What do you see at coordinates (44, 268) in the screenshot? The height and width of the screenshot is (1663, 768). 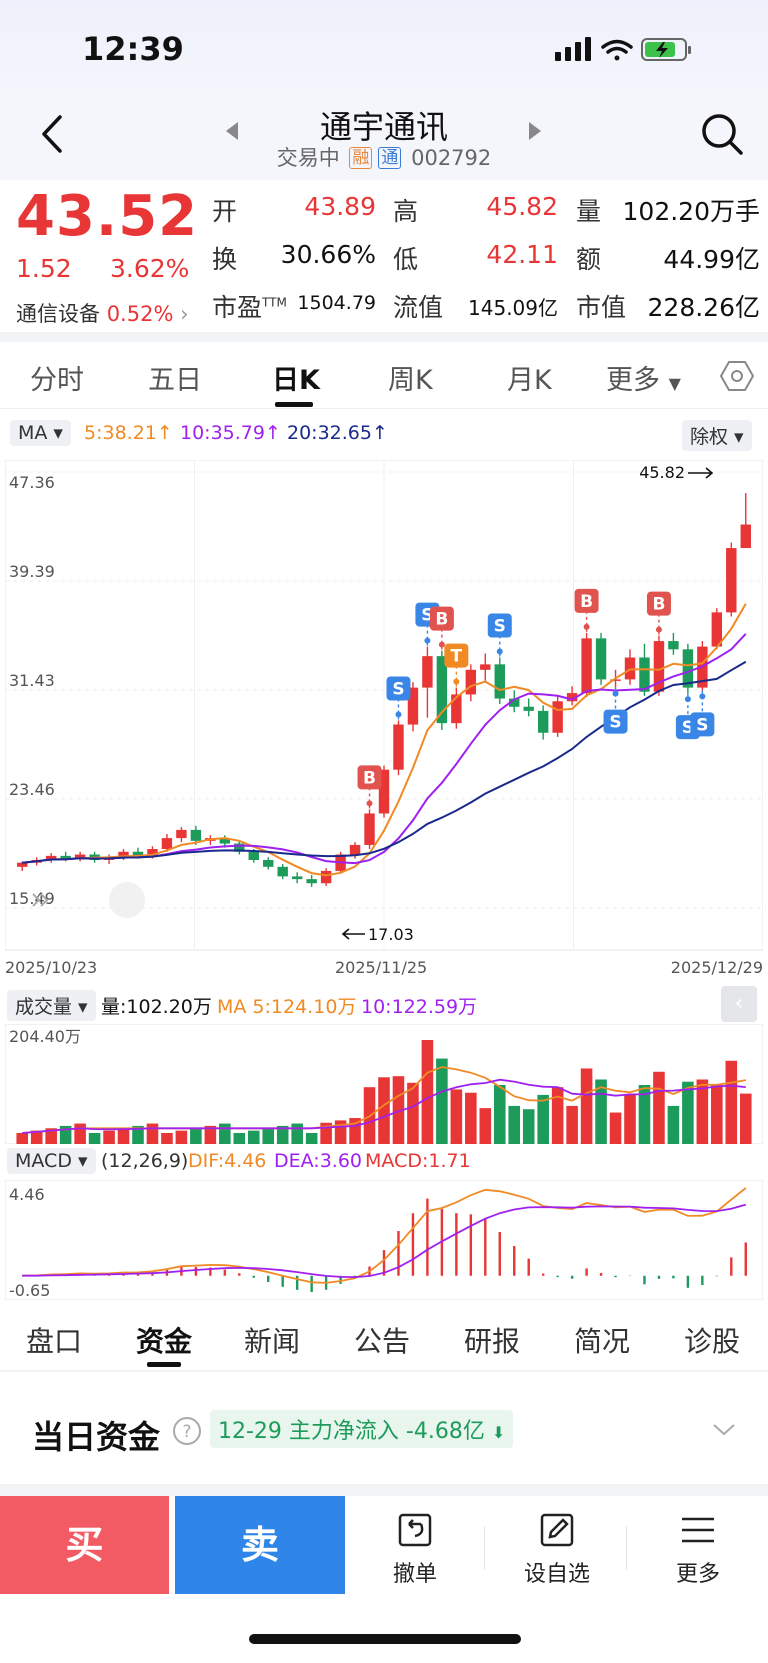 I see `price-change: 1.52` at bounding box center [44, 268].